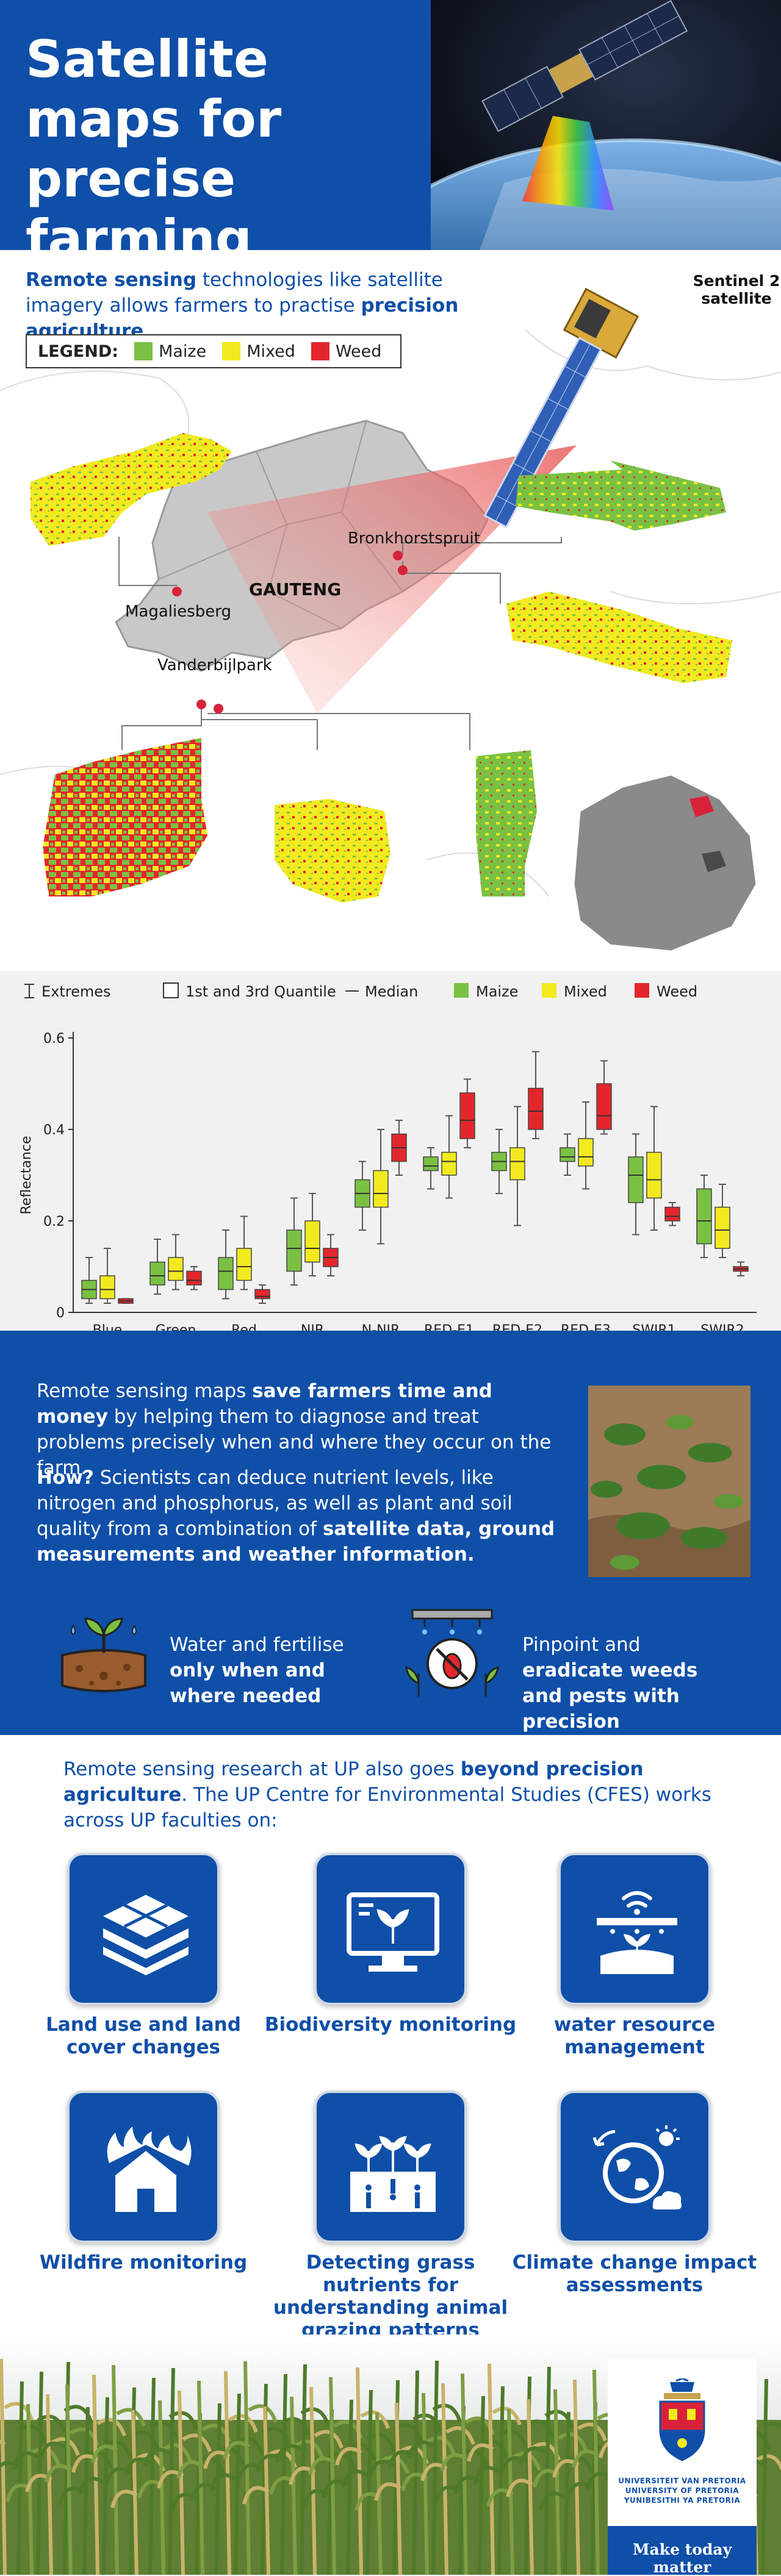 The height and width of the screenshot is (2576, 781). What do you see at coordinates (214, 665) in the screenshot?
I see `place-label-vanderbijlpark: Vanderbijlpark` at bounding box center [214, 665].